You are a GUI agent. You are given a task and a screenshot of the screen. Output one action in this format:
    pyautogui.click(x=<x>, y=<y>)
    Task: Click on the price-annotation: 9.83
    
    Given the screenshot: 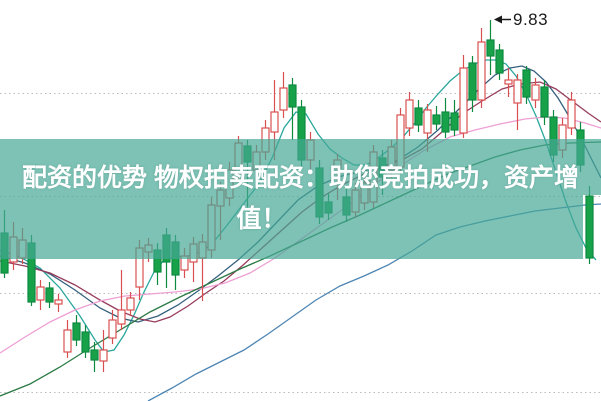 What is the action you would take?
    pyautogui.click(x=531, y=19)
    